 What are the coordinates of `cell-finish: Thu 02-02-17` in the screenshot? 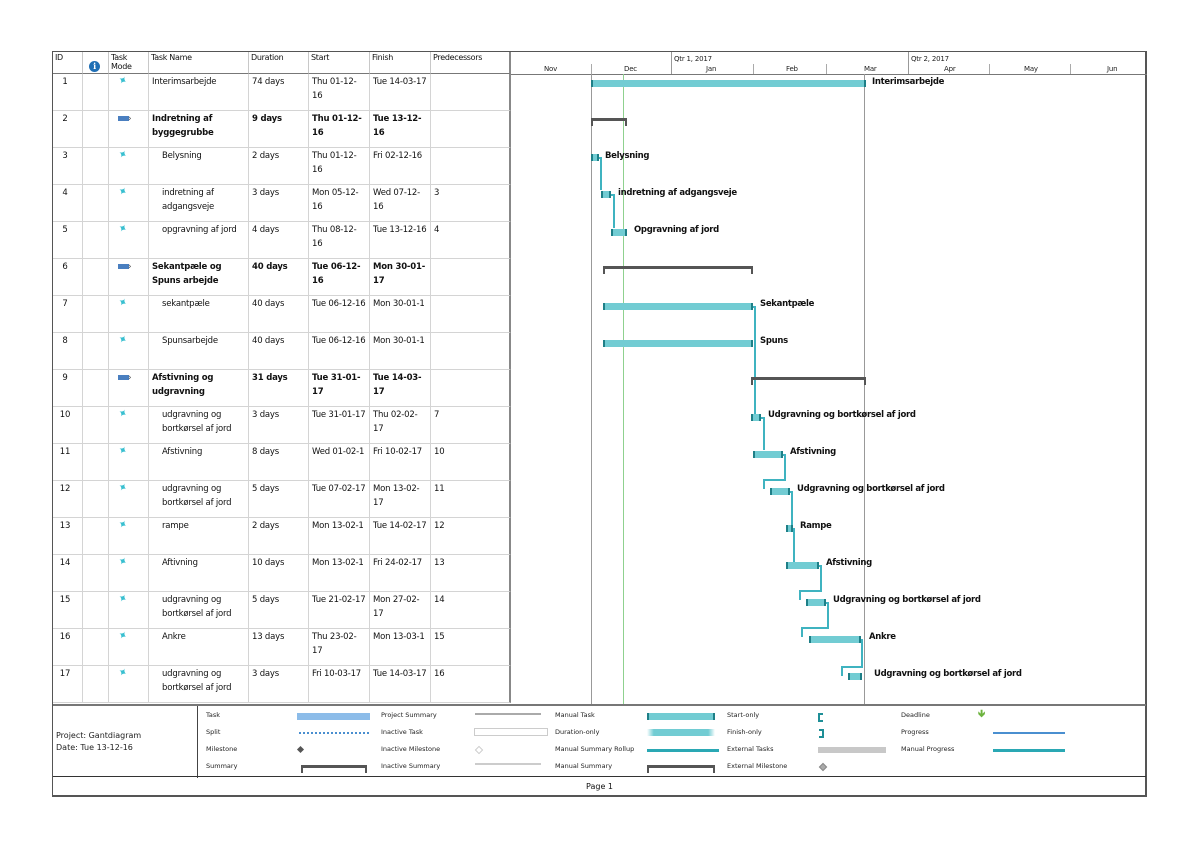 It's located at (400, 425).